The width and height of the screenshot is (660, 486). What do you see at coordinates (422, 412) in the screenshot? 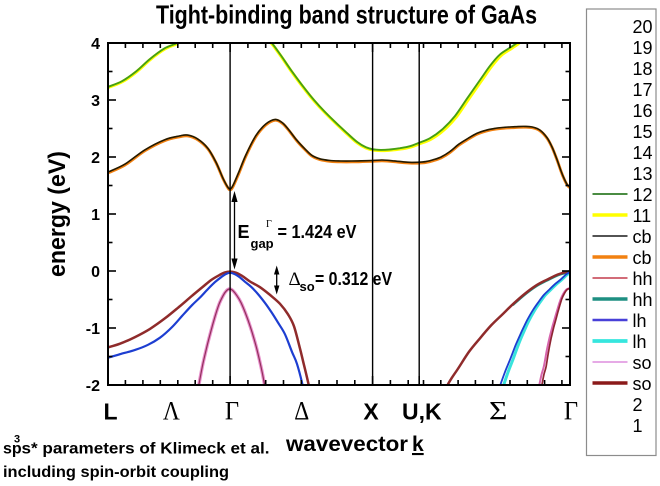
I see `svg-text: U,K` at bounding box center [422, 412].